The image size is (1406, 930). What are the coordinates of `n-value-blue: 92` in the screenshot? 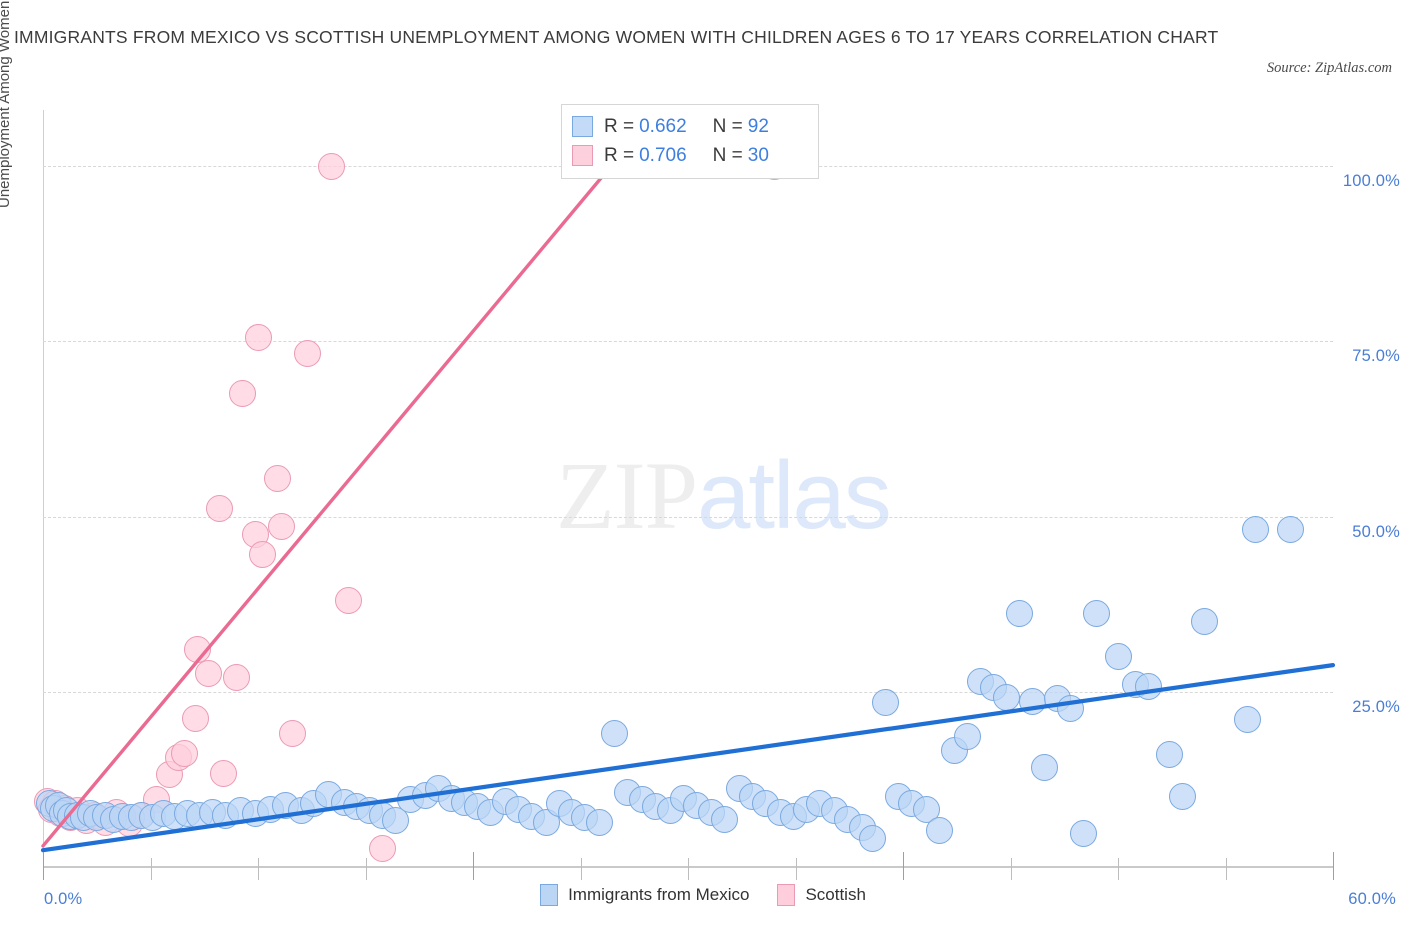 It's located at (758, 126).